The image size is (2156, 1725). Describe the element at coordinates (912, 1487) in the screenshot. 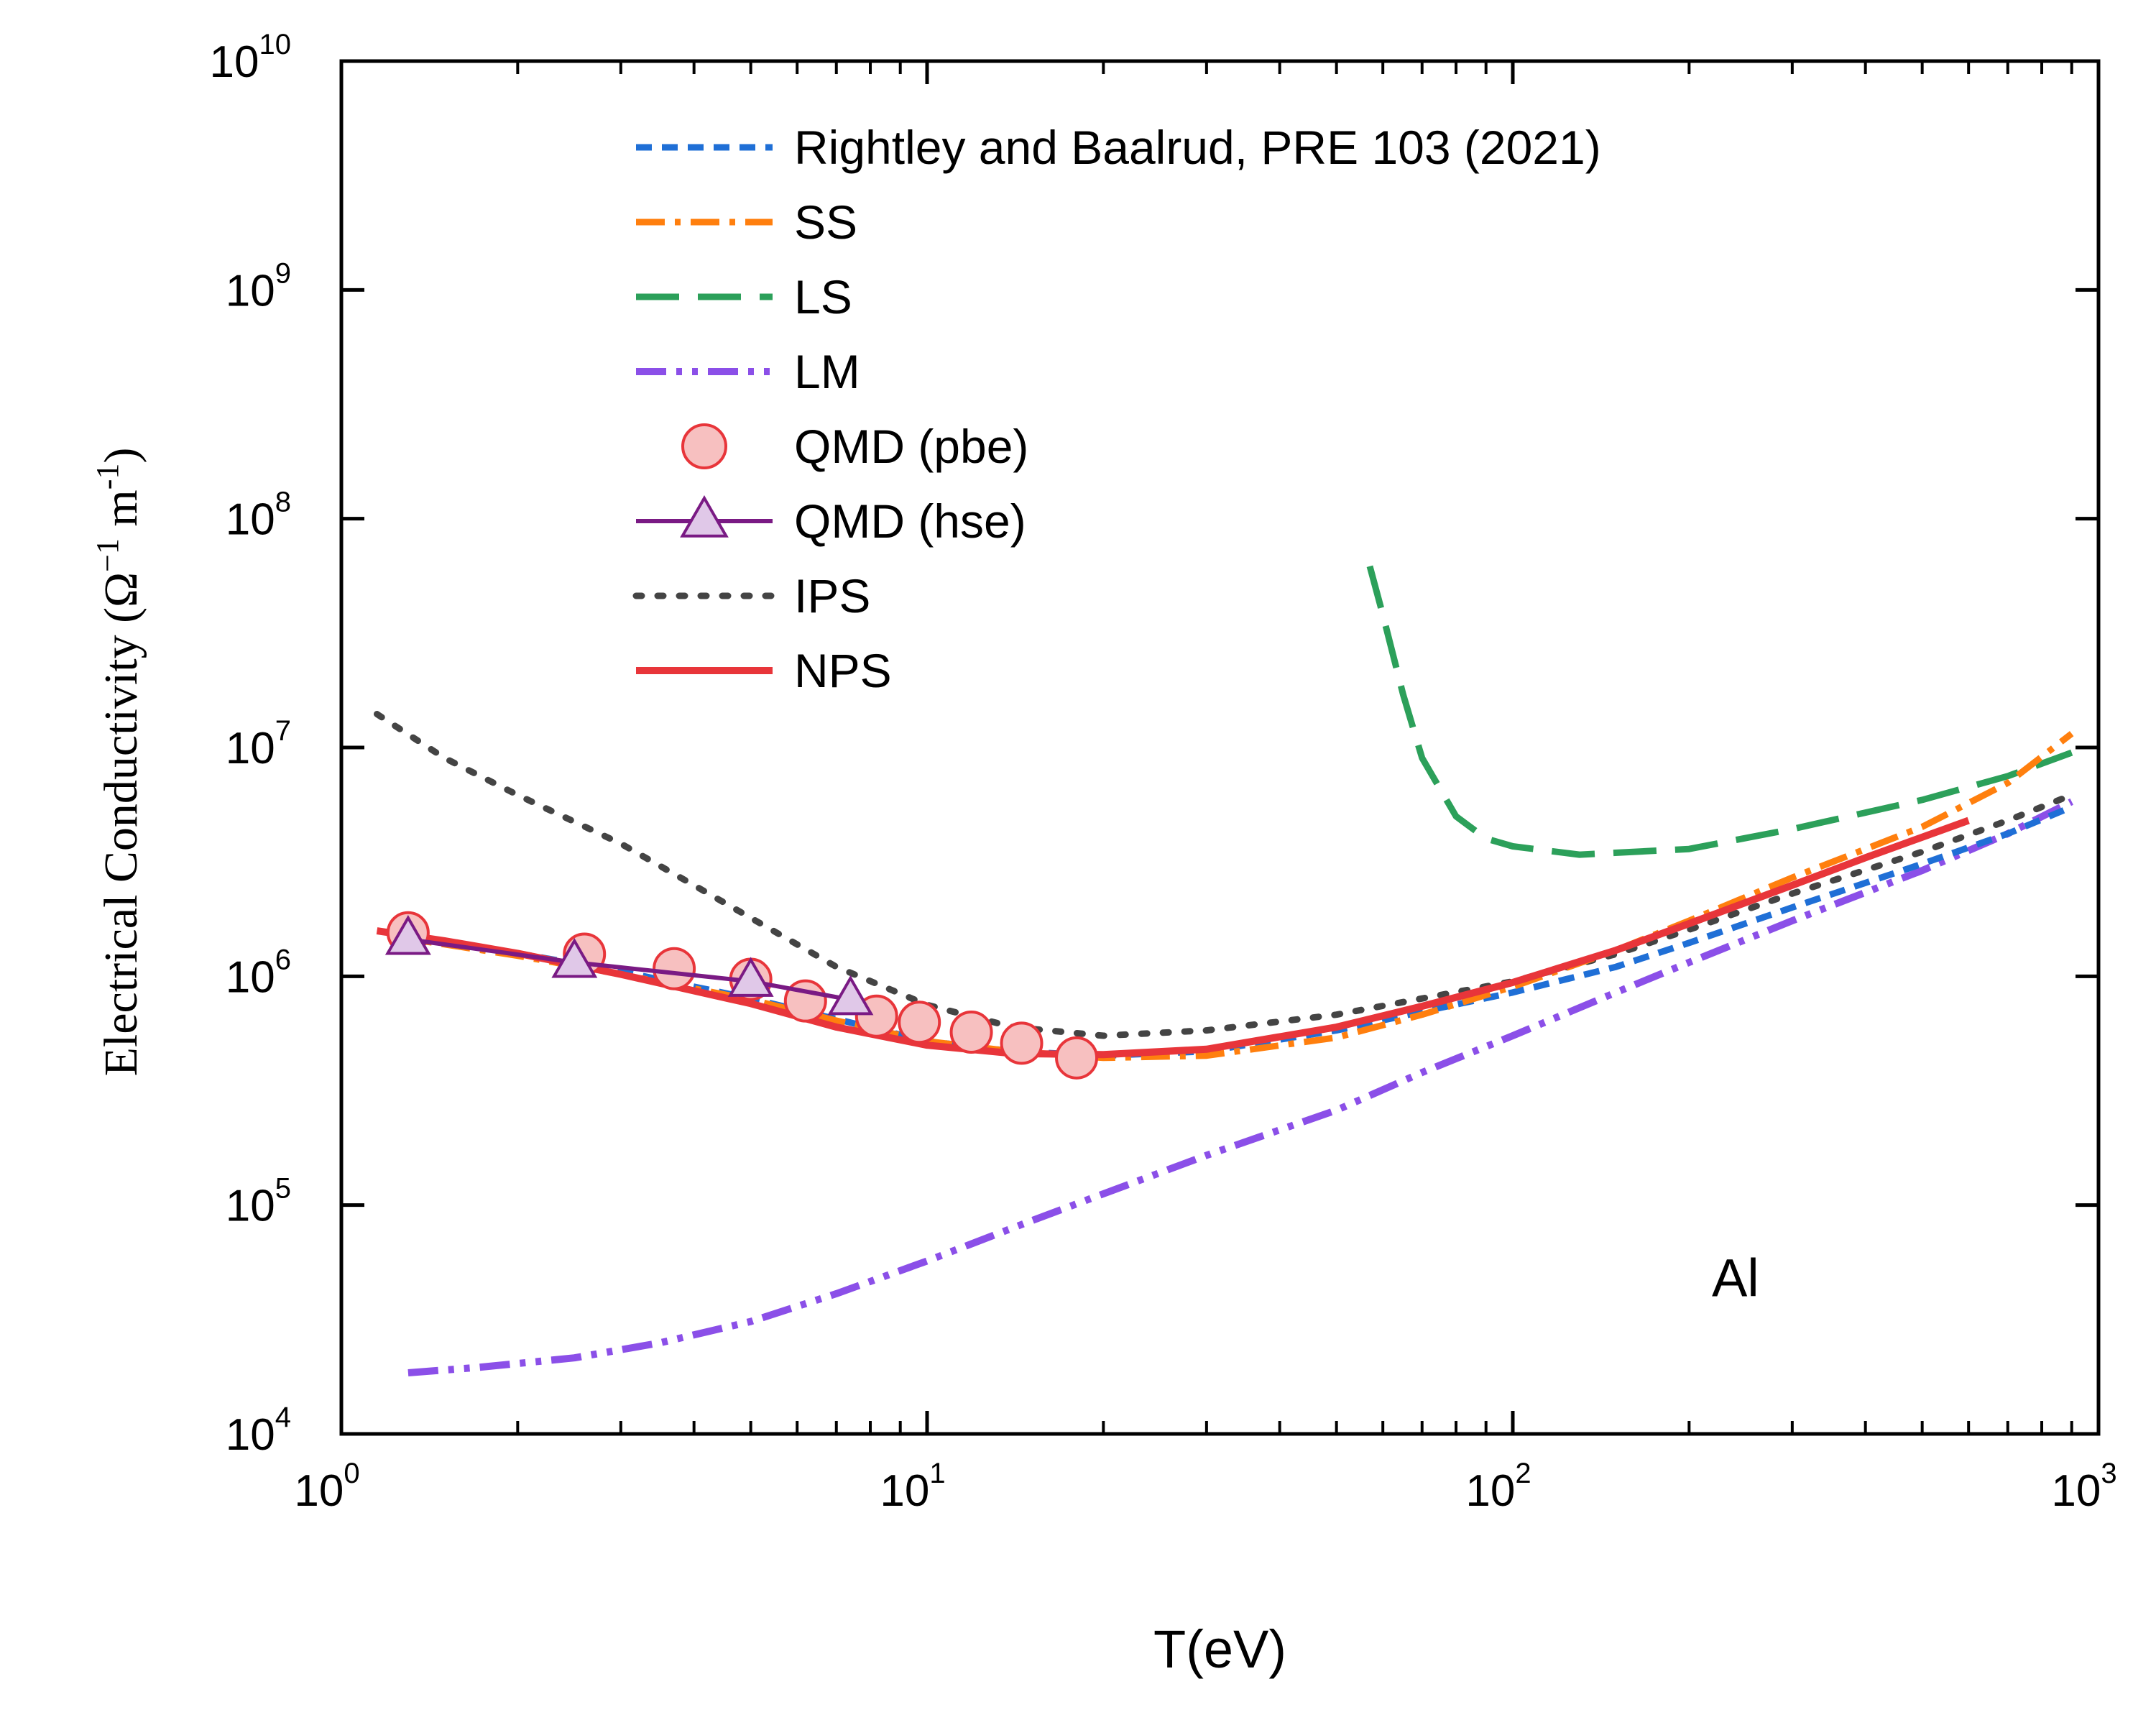

I see `x-tick-label: 10¹` at that location.